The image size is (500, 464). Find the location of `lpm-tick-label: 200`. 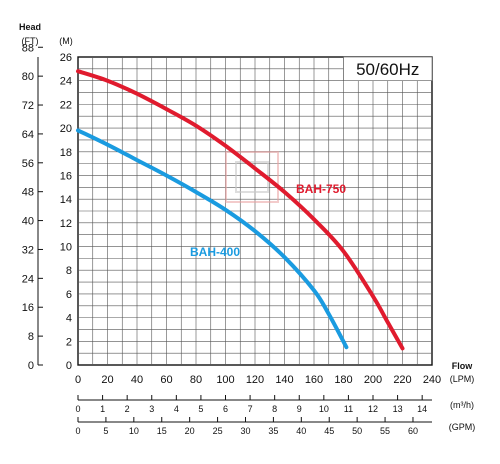

lpm-tick-label: 200 is located at coordinates (373, 380).